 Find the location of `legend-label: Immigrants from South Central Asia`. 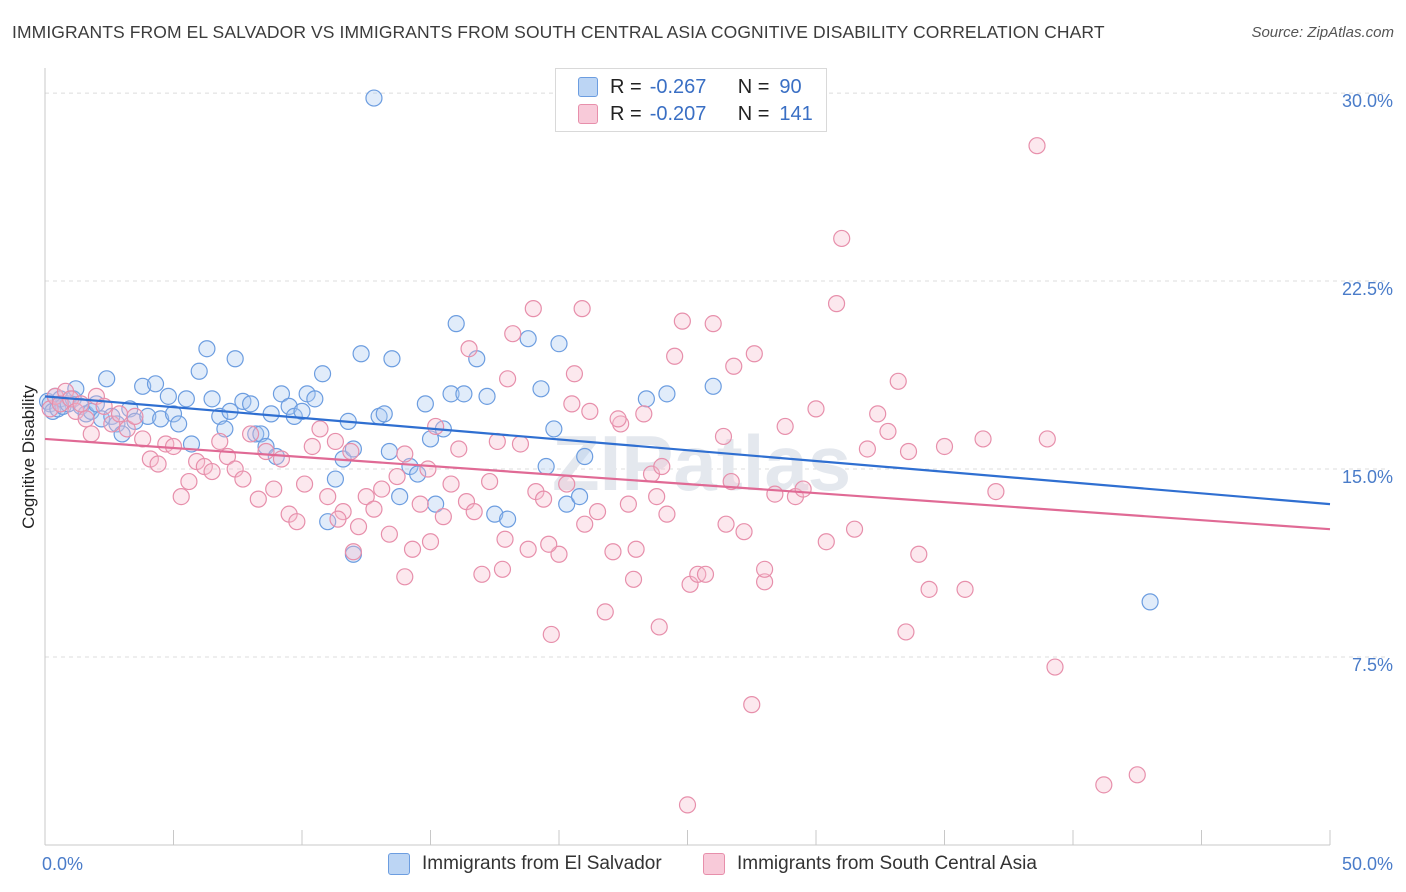

legend-label: Immigrants from South Central Asia is located at coordinates (887, 863).